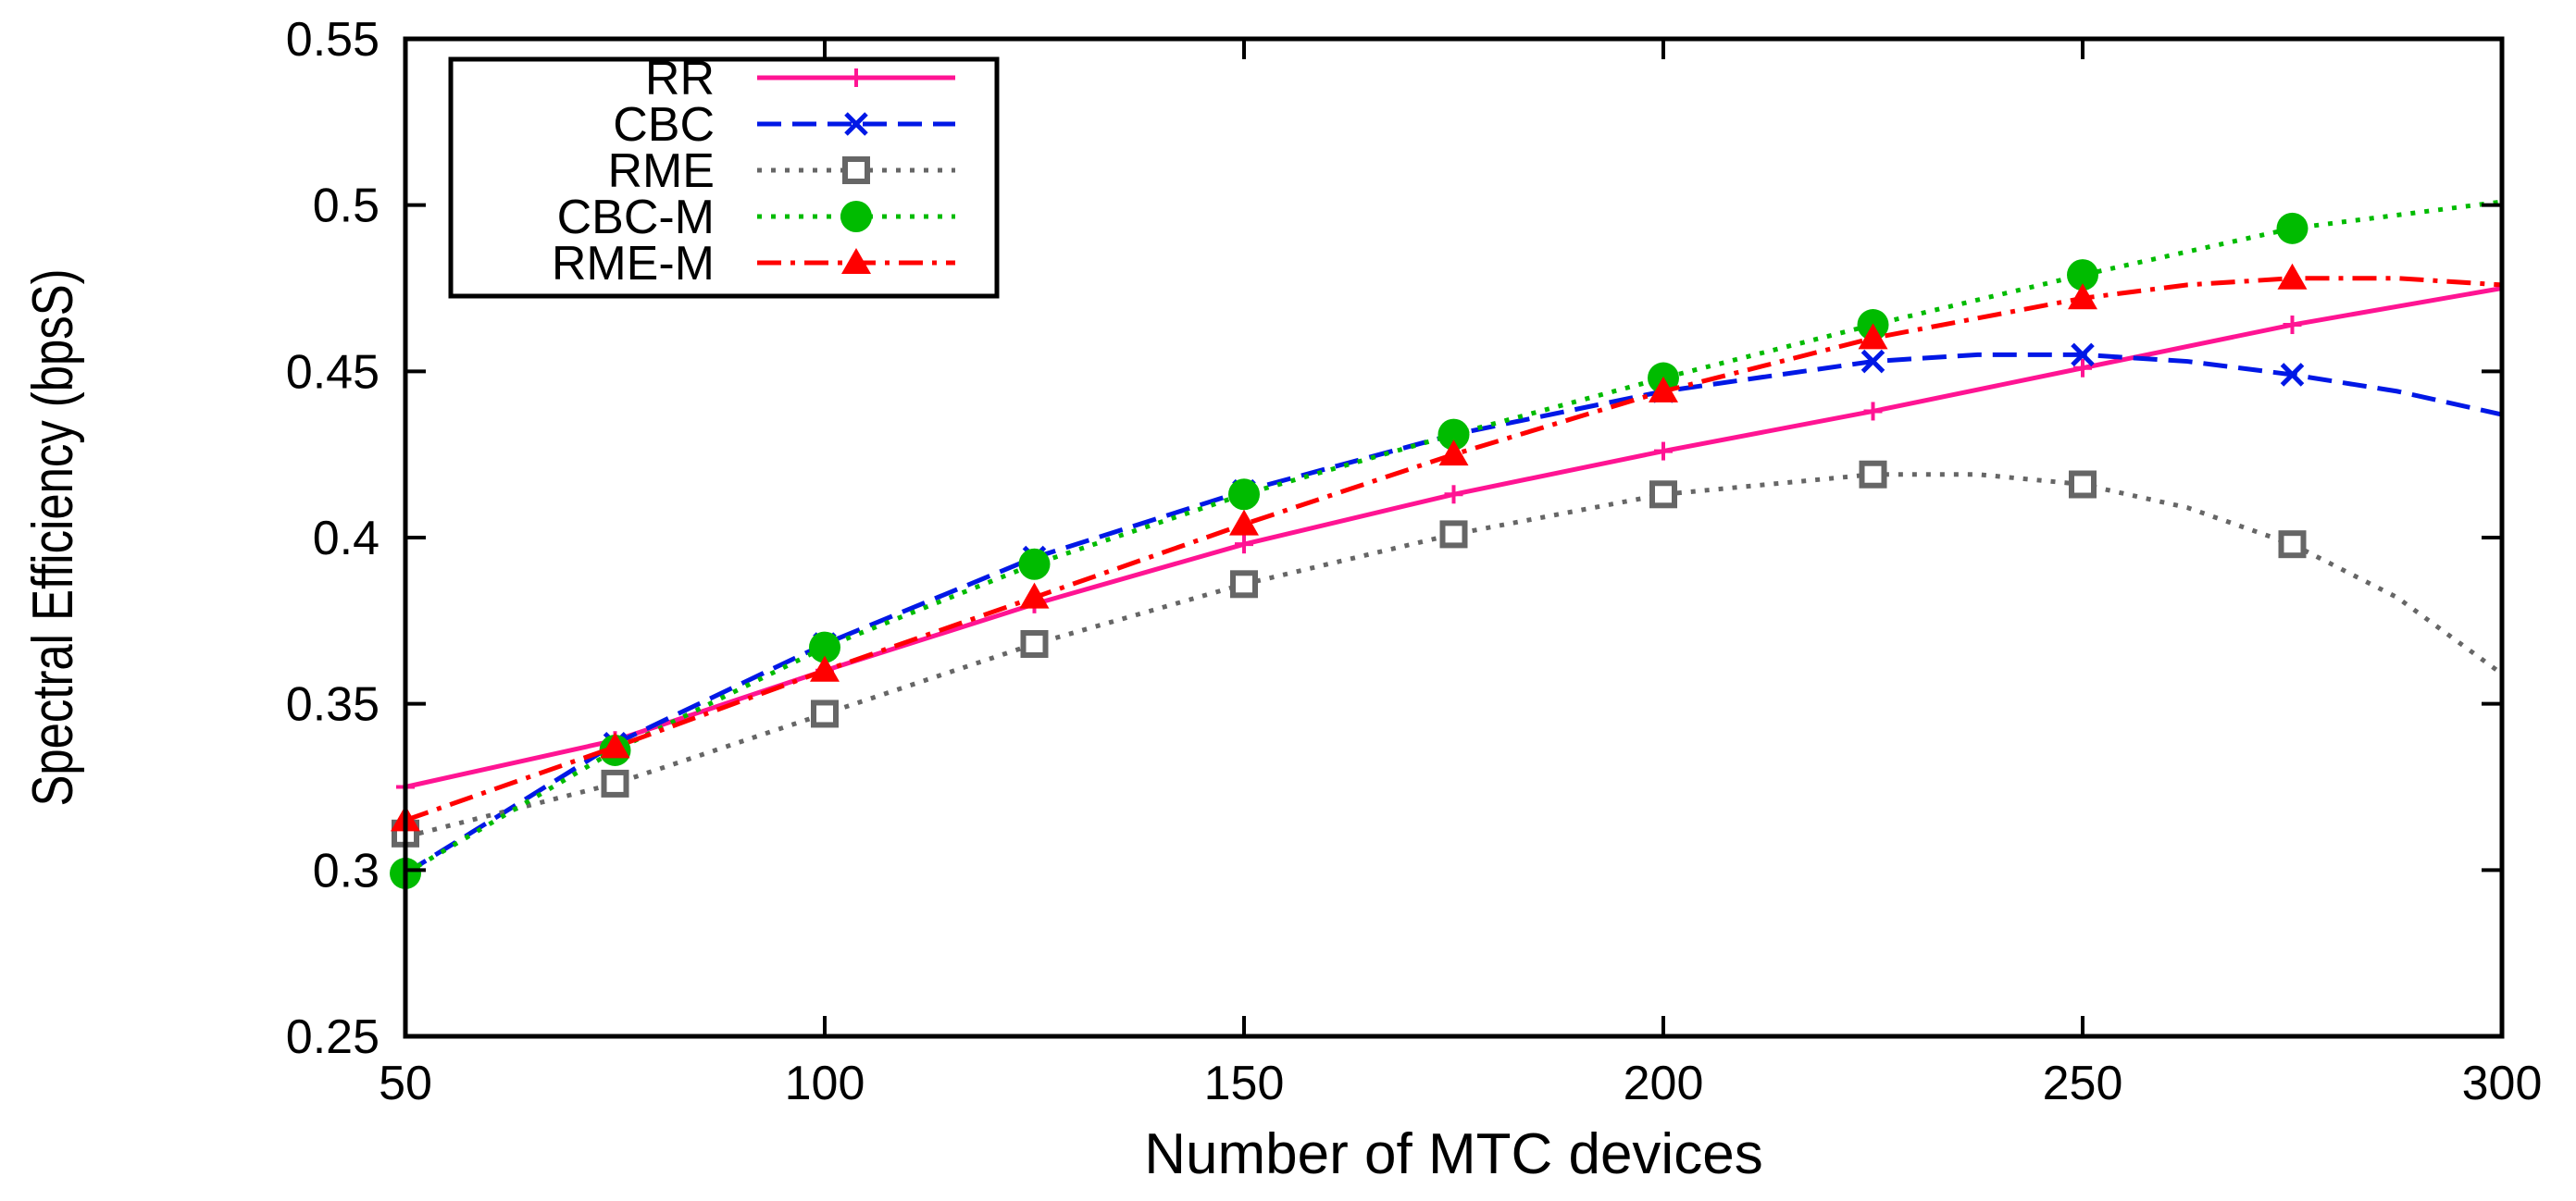 Image resolution: width=2576 pixels, height=1201 pixels. I want to click on x-axis-label: Number of MTC devices, so click(1453, 1154).